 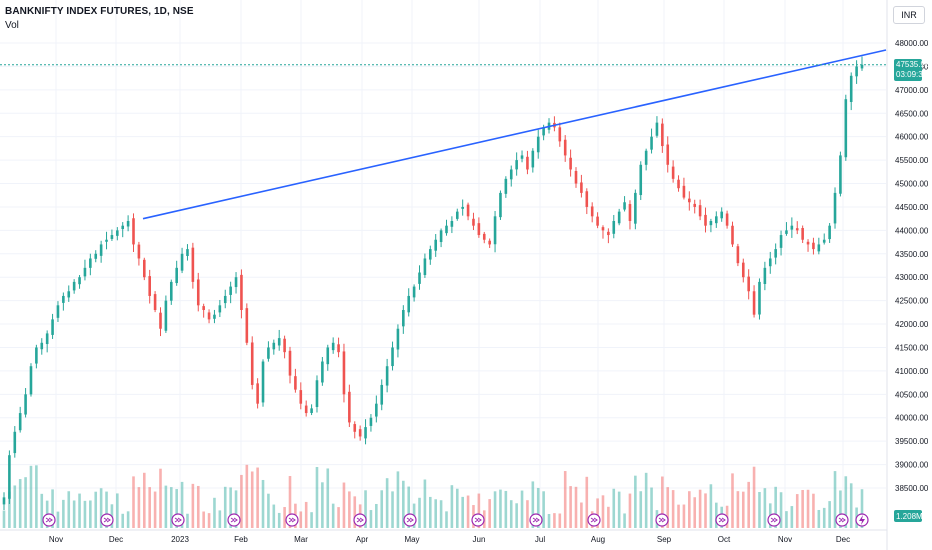 I want to click on price-tick-label: 38500.00, so click(x=912, y=488).